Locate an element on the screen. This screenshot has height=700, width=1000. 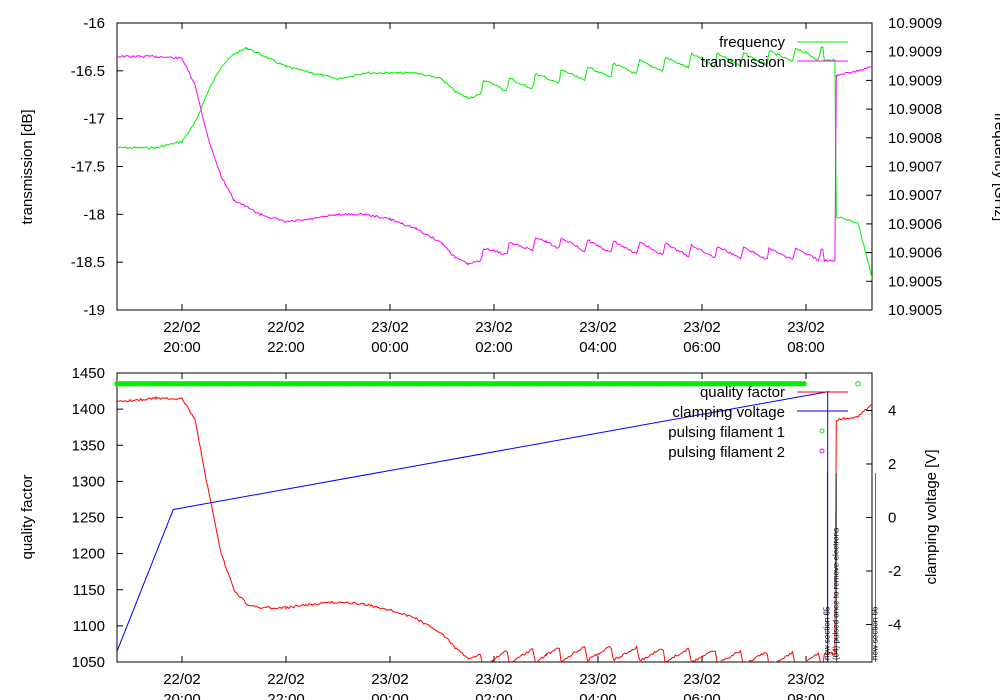
legend-clamping-voltage-label: clamping voltage is located at coordinates (728, 412).